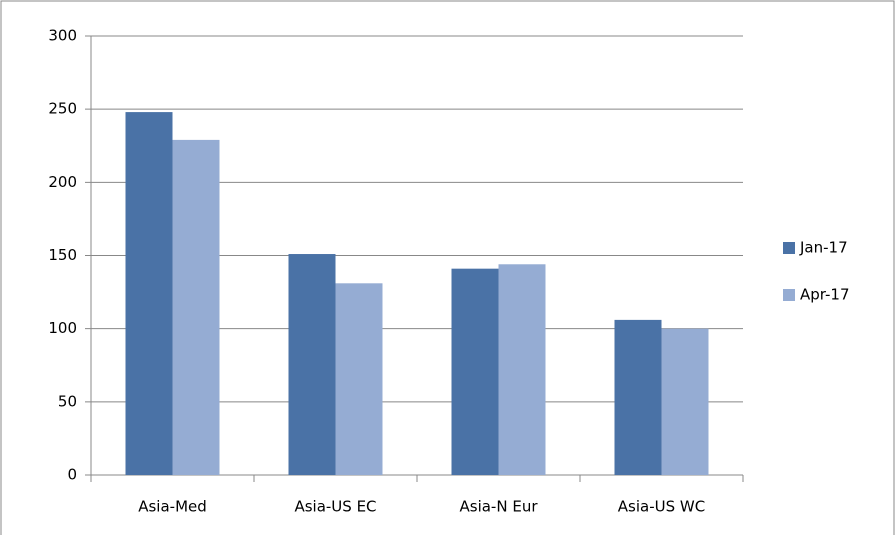  Describe the element at coordinates (335, 507) in the screenshot. I see `x-tick-label: Asia-US EC` at that location.